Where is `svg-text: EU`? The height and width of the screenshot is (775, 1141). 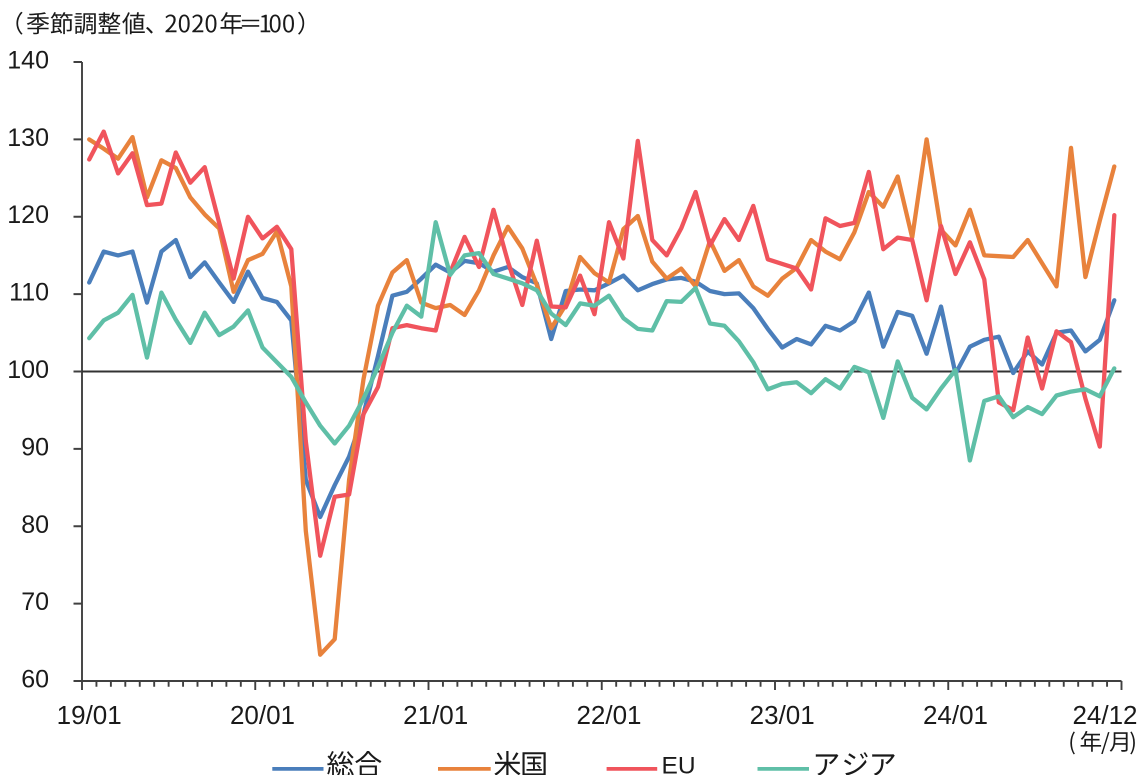 svg-text: EU is located at coordinates (679, 764).